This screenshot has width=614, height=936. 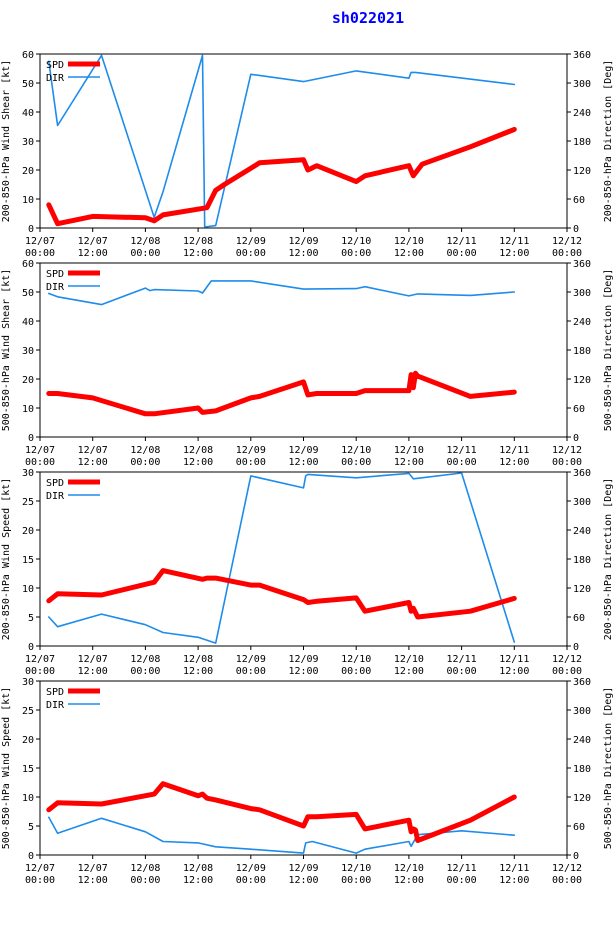 What do you see at coordinates (6, 768) in the screenshot?
I see `y-axis-label: 500-850-hPa Wind Speed [kt]` at bounding box center [6, 768].